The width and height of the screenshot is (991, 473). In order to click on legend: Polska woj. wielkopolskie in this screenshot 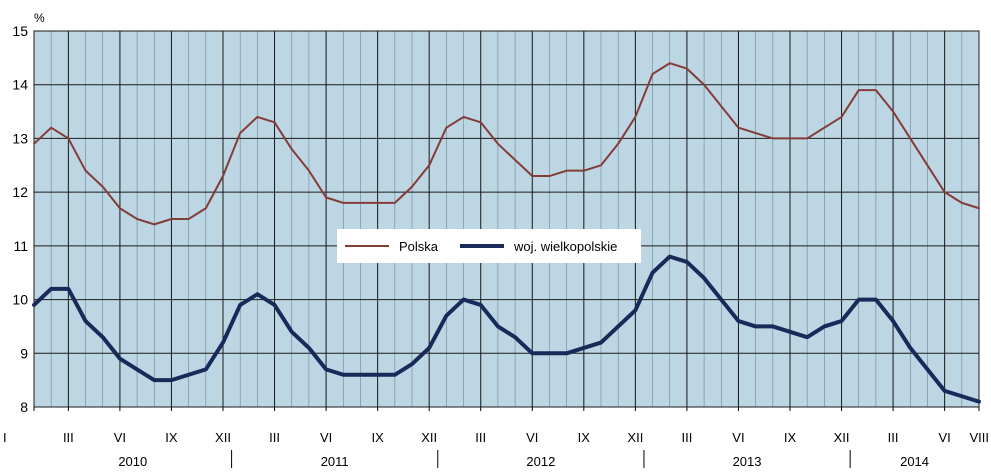, I will do `click(489, 246)`.